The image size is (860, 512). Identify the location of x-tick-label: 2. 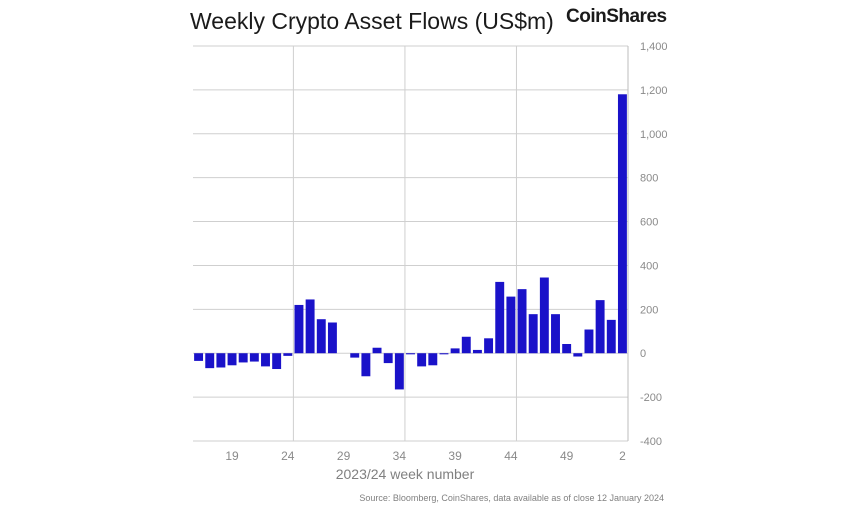
(622, 456).